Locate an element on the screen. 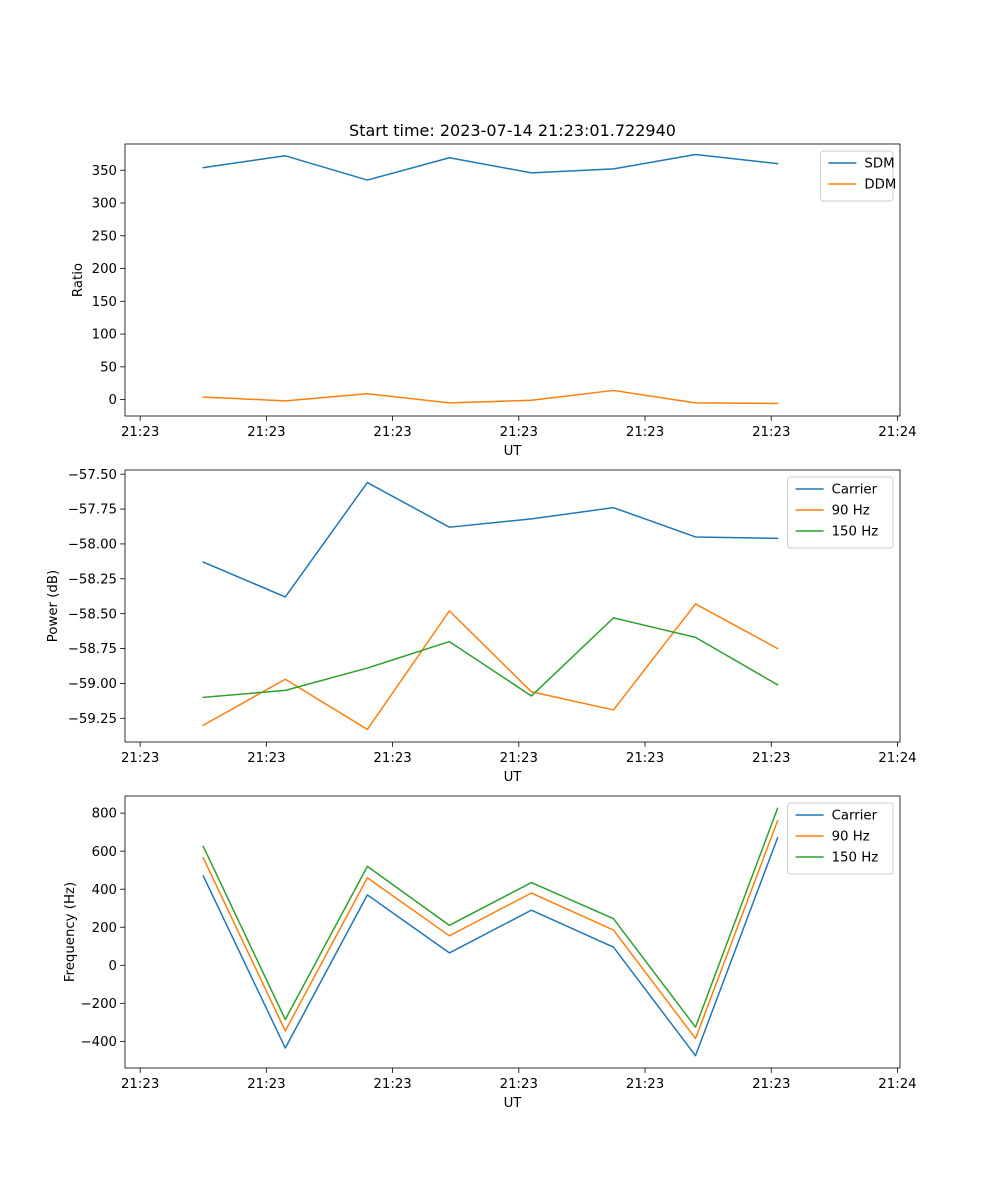 This screenshot has height=1200, width=1000. ratio-y-tick-label: 300 is located at coordinates (104, 204).